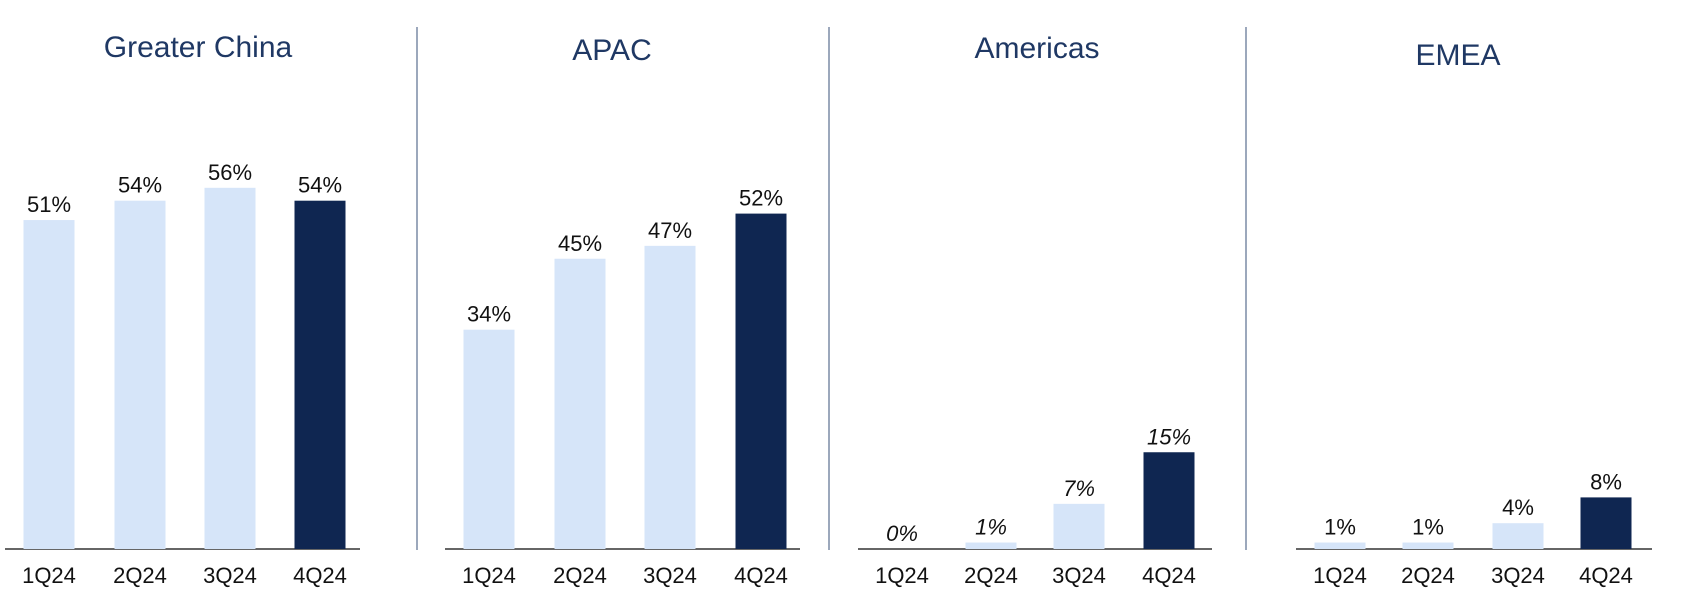  What do you see at coordinates (198, 47) in the screenshot?
I see `panel-title-greater-china: Greater China` at bounding box center [198, 47].